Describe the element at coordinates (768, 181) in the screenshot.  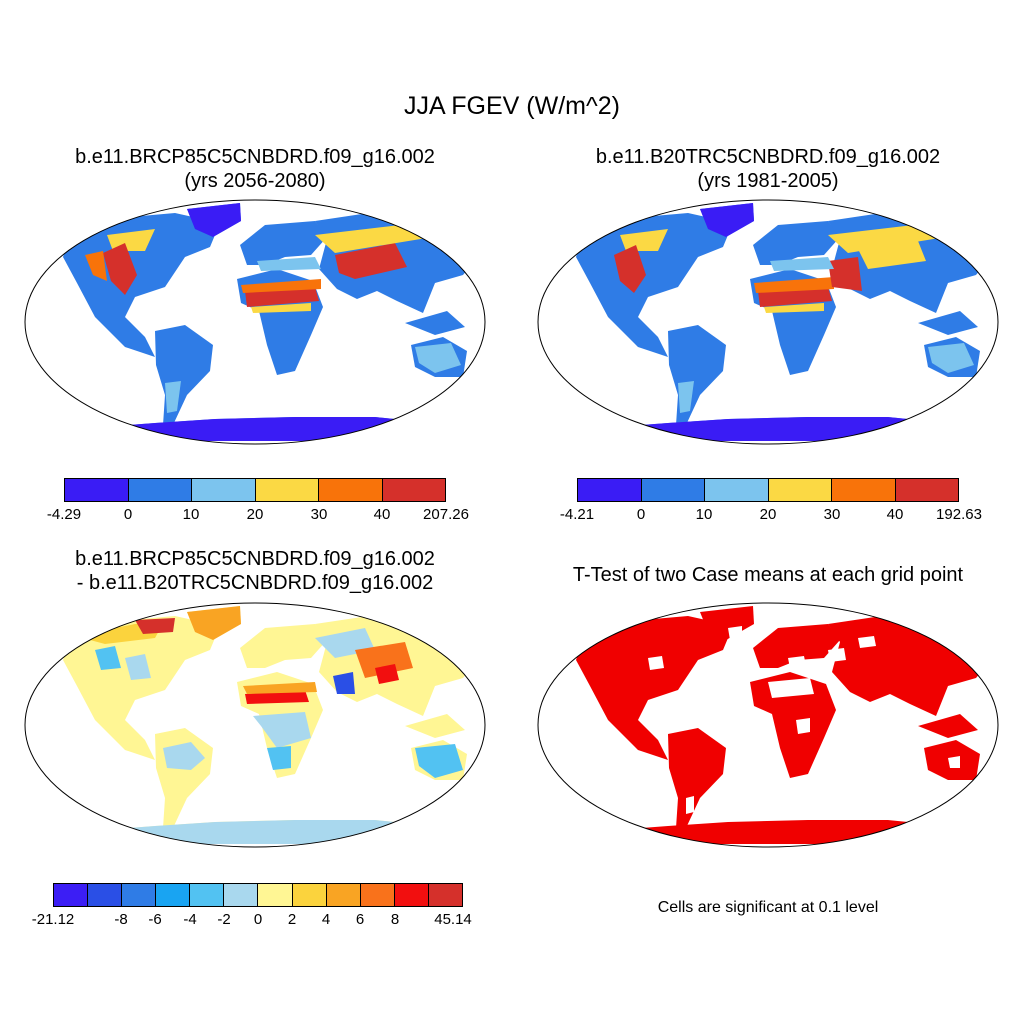
I see `panel-title-line2: (yrs 1981-2005)` at that location.